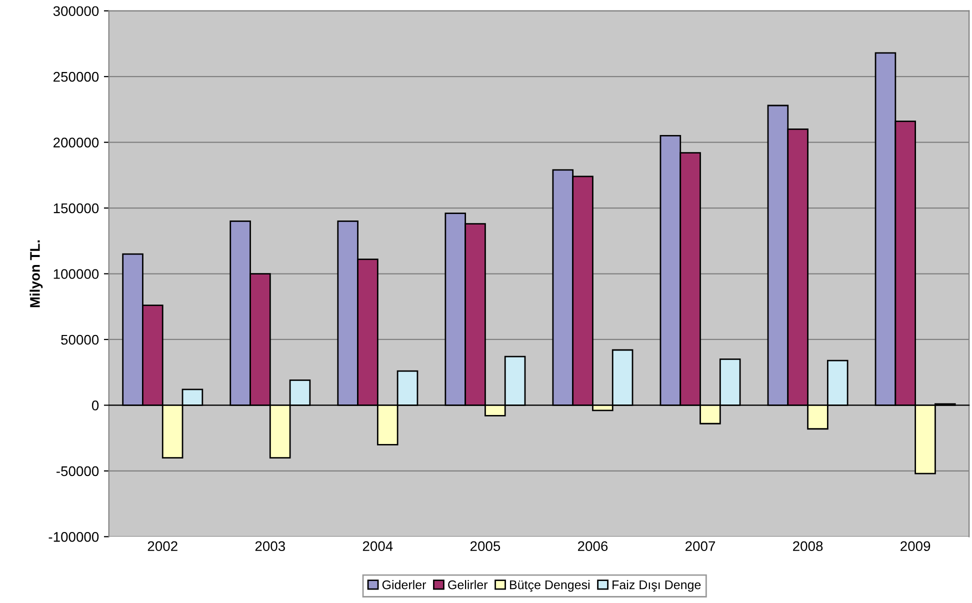 The height and width of the screenshot is (603, 972). What do you see at coordinates (76, 11) in the screenshot?
I see `y-tick-label: 300000` at bounding box center [76, 11].